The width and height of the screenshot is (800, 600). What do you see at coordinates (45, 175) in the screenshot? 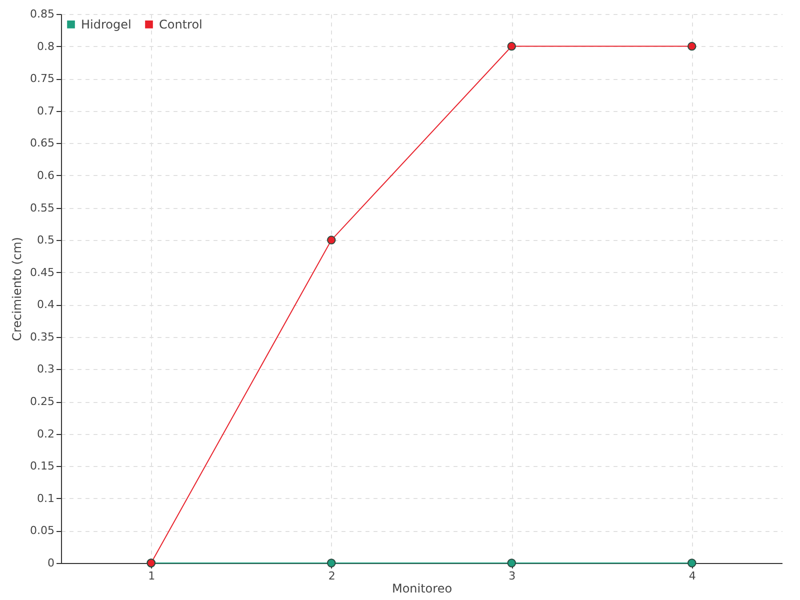
I see `y-tick-label: 0.6` at bounding box center [45, 175].